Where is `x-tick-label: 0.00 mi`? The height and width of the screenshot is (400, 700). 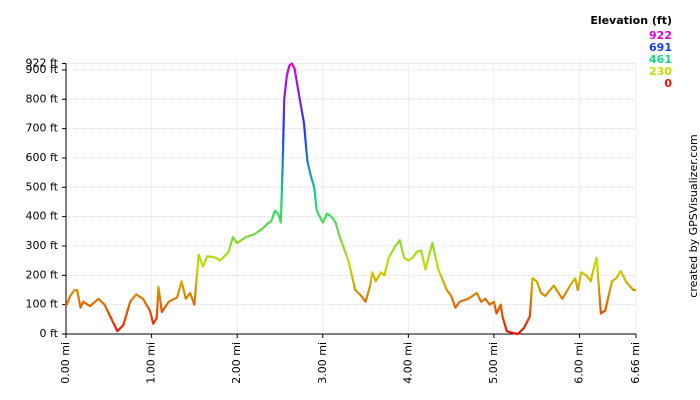 x-tick-label: 0.00 mi is located at coordinates (65, 363).